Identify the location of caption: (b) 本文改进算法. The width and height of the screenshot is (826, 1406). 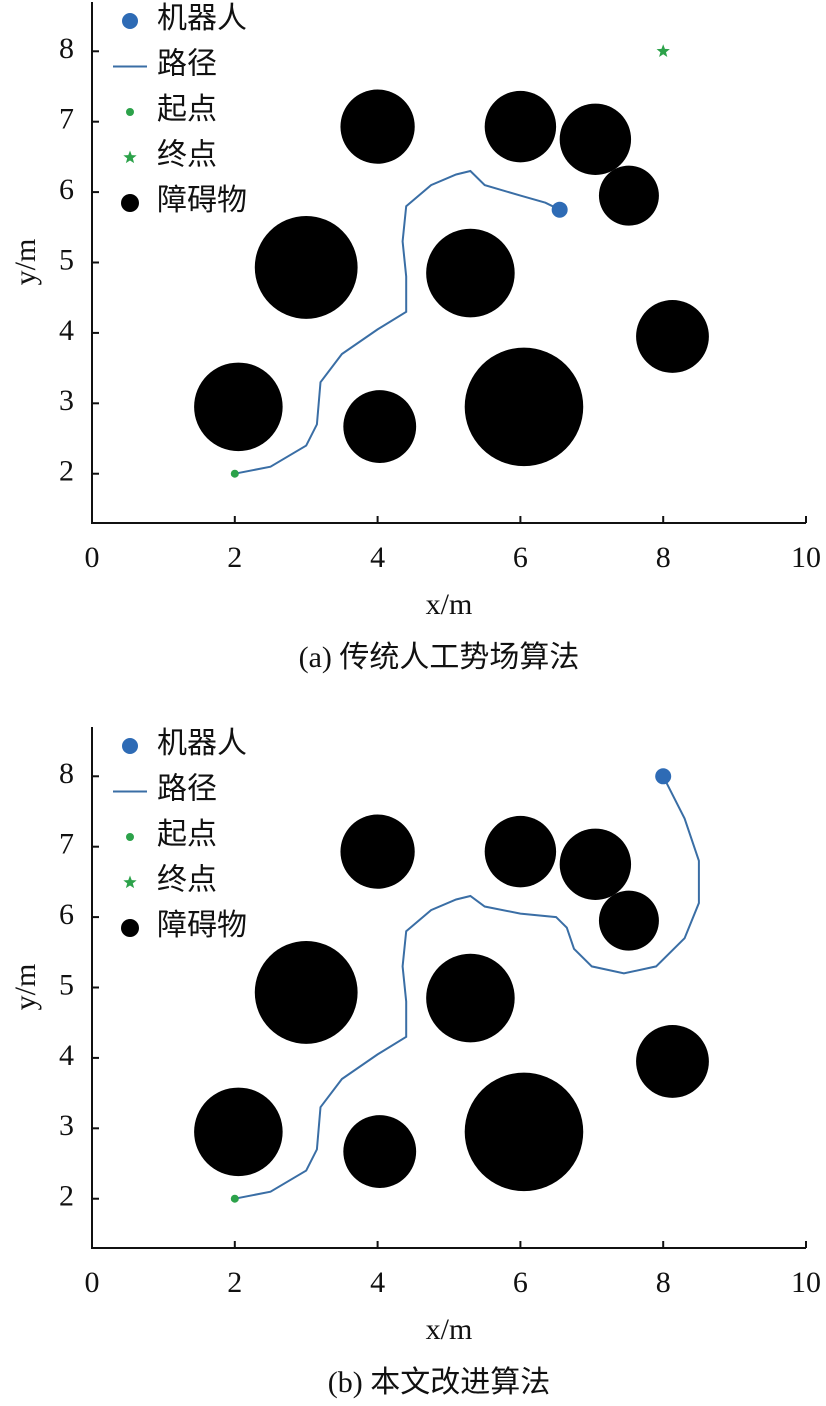
(439, 1382).